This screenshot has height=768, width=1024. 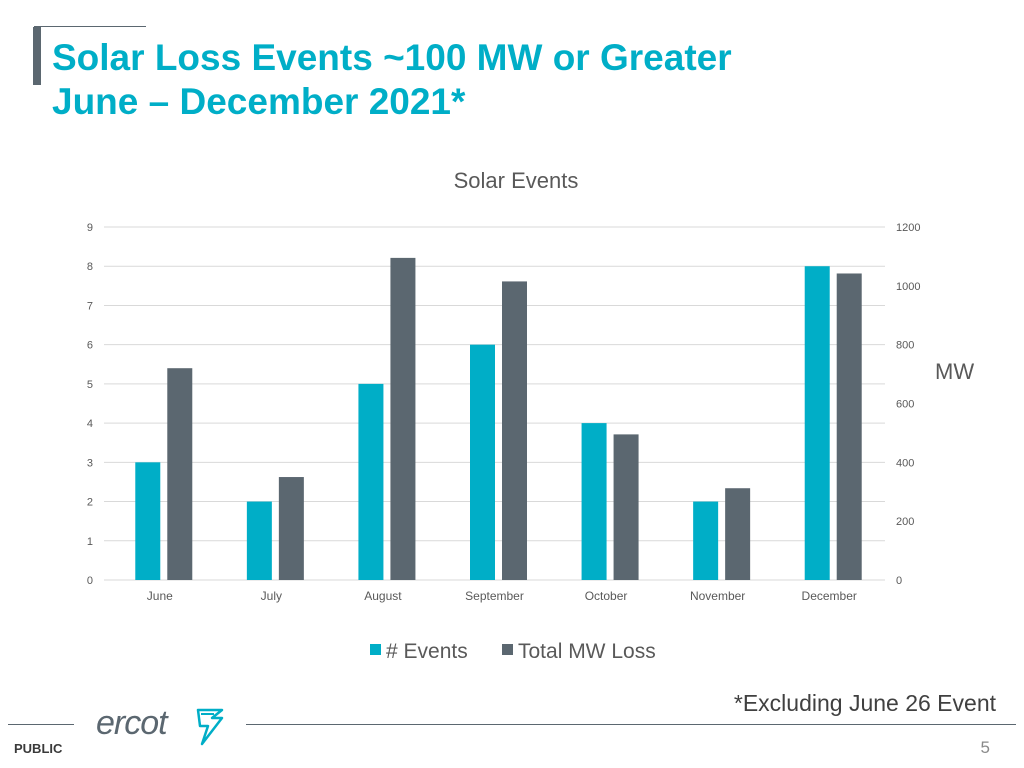 I want to click on chart-title: Solar Events, so click(x=516, y=180).